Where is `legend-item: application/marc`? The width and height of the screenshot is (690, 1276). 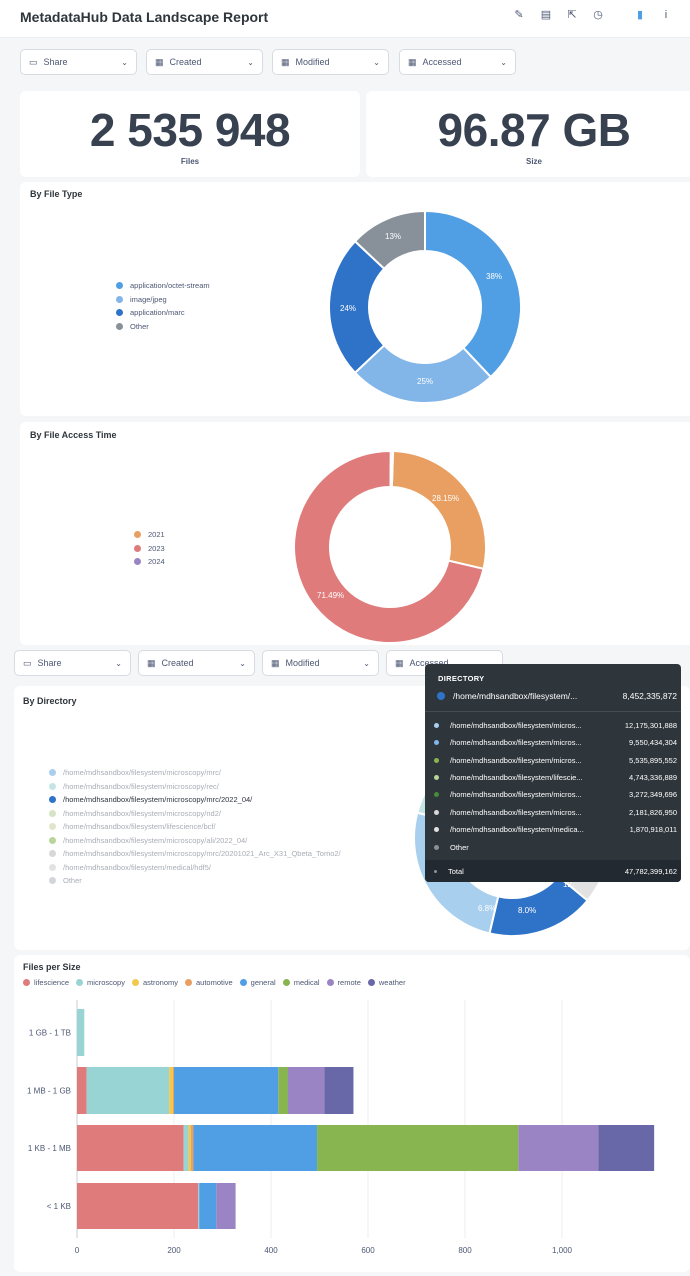
legend-item: application/marc is located at coordinates (163, 313).